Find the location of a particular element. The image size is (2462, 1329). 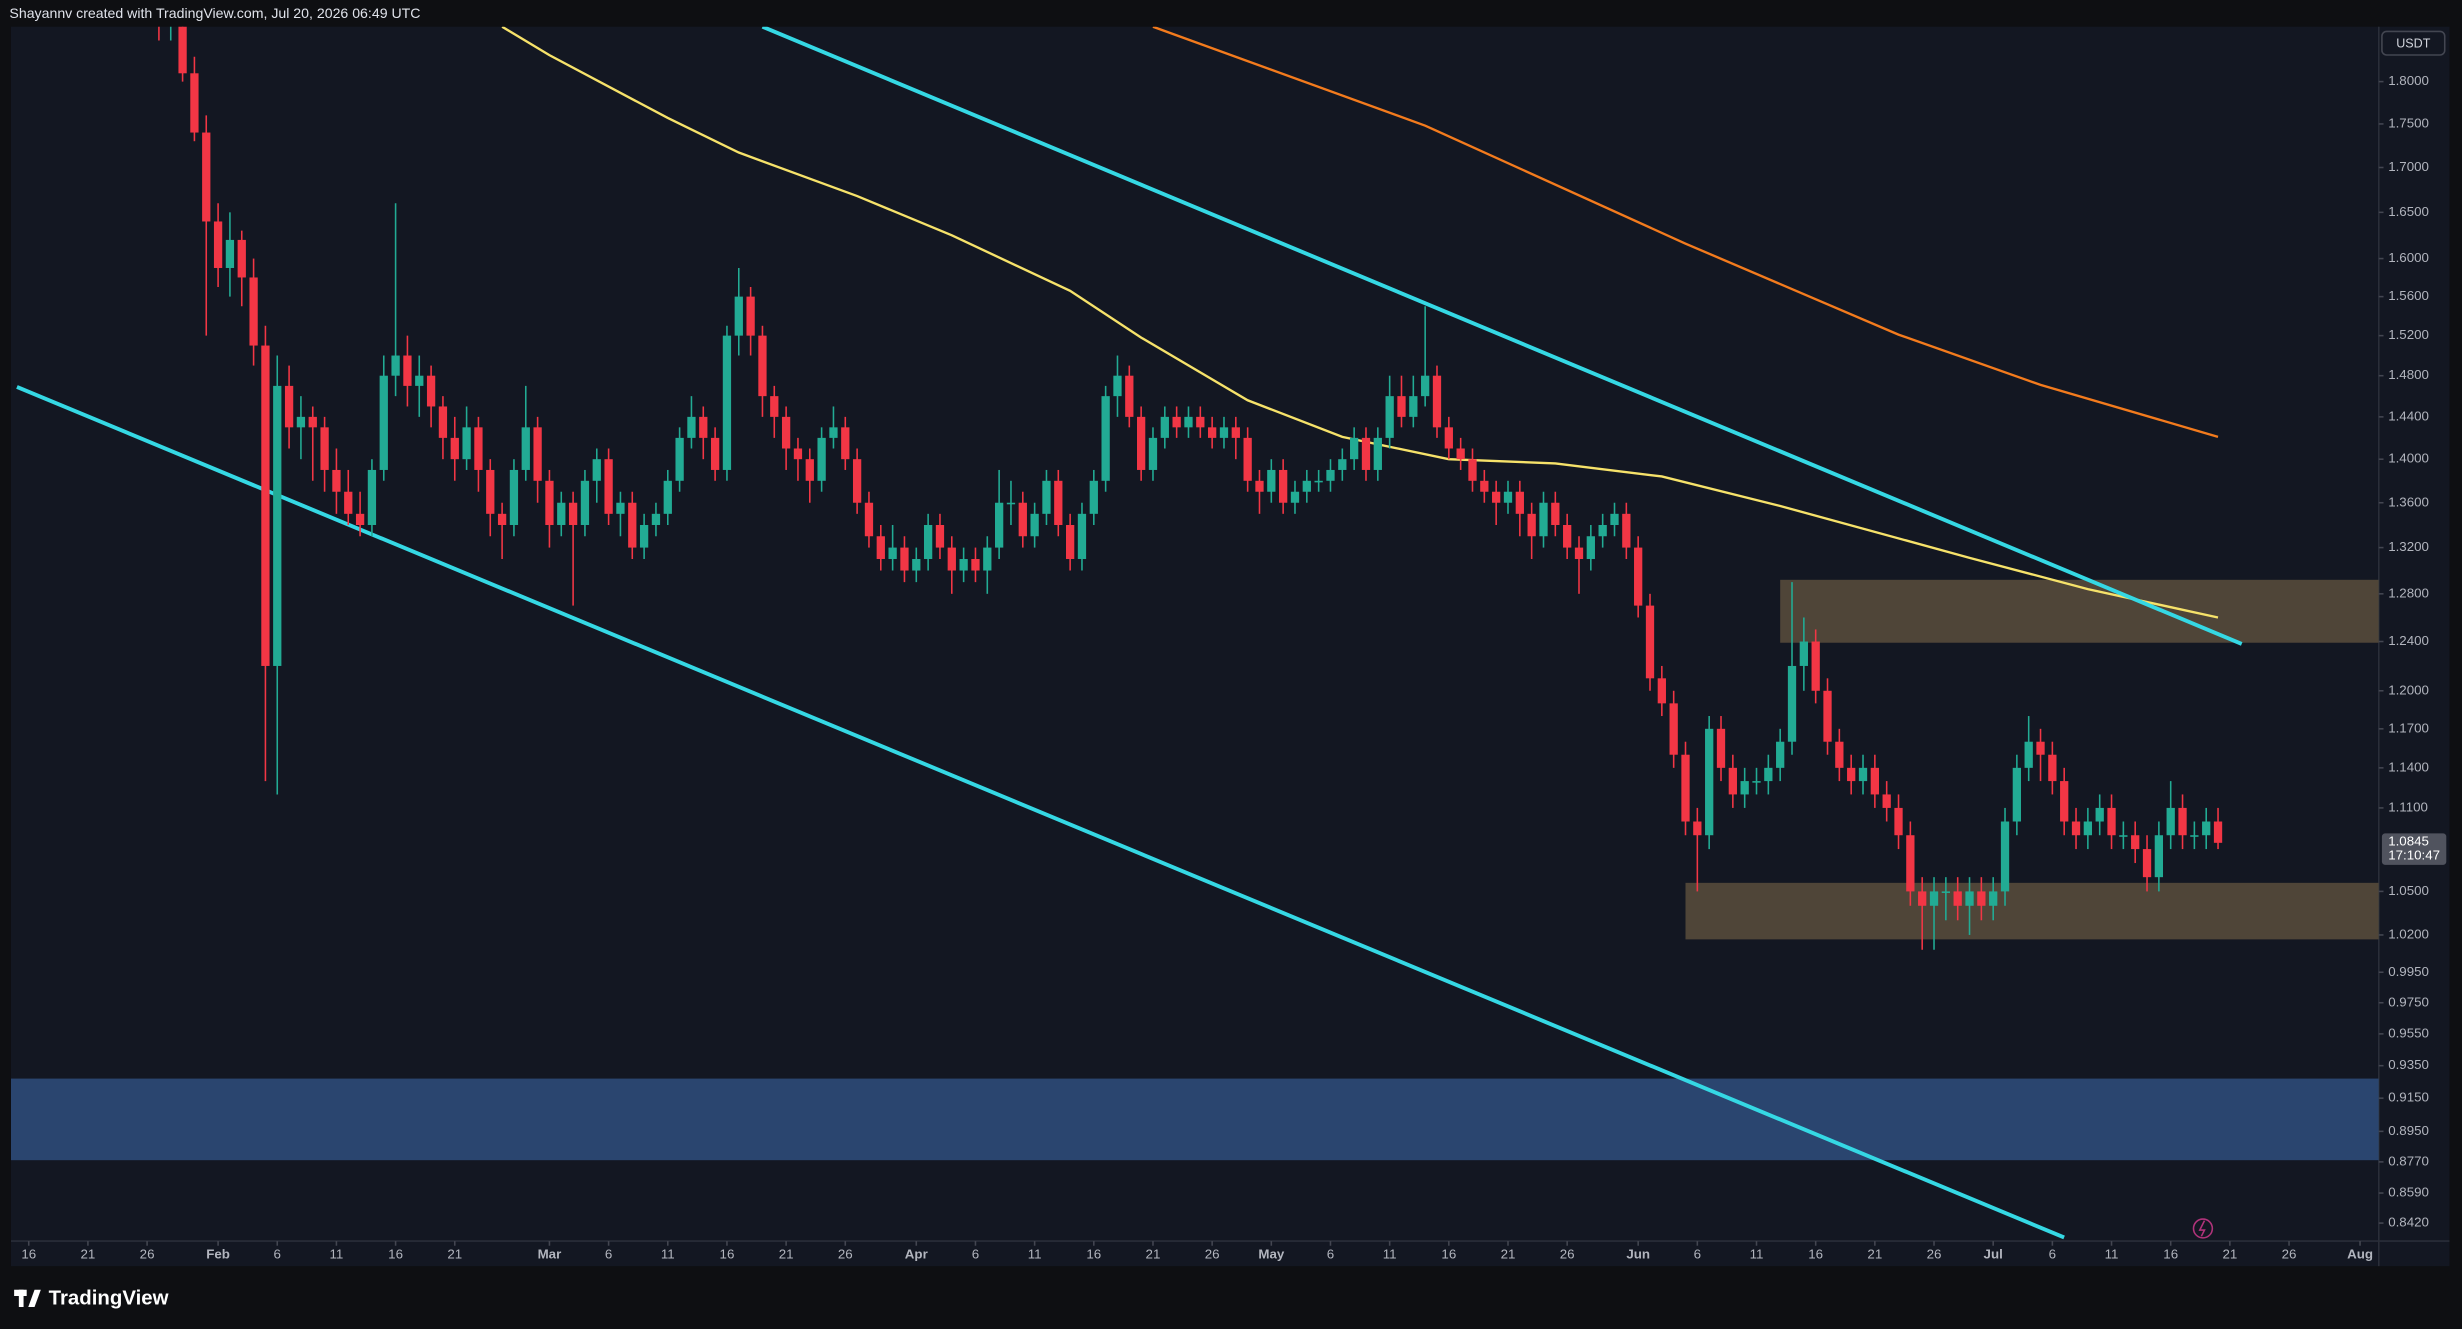

y-tick-label: 1.8000 is located at coordinates (2408, 80).